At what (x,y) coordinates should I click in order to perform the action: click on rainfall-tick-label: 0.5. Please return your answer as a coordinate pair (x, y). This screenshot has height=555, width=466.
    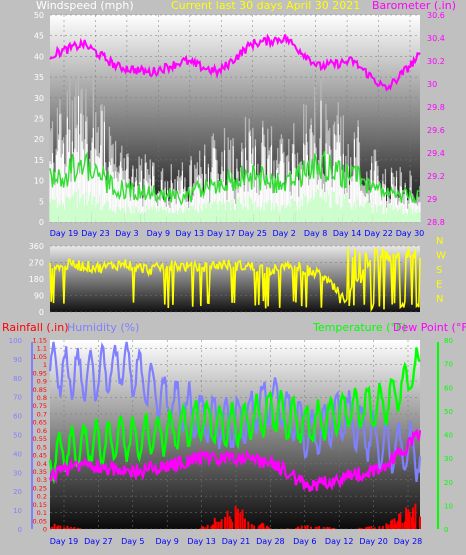
    Looking at the image, I should click on (42, 447).